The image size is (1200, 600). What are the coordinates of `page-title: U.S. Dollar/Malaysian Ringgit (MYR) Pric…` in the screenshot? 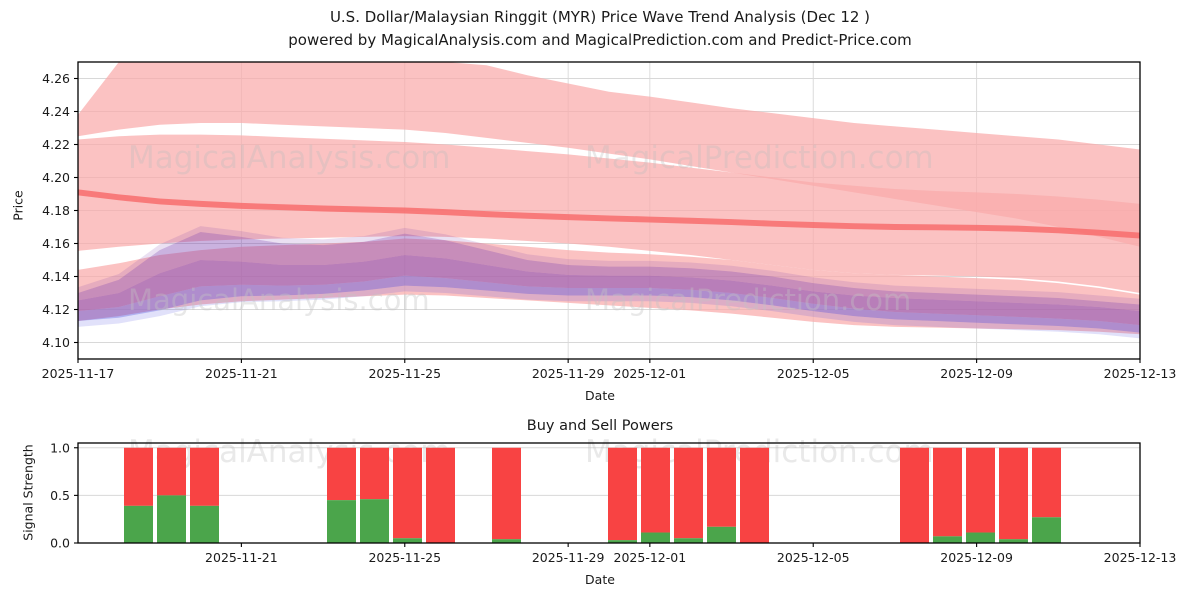 It's located at (600, 17).